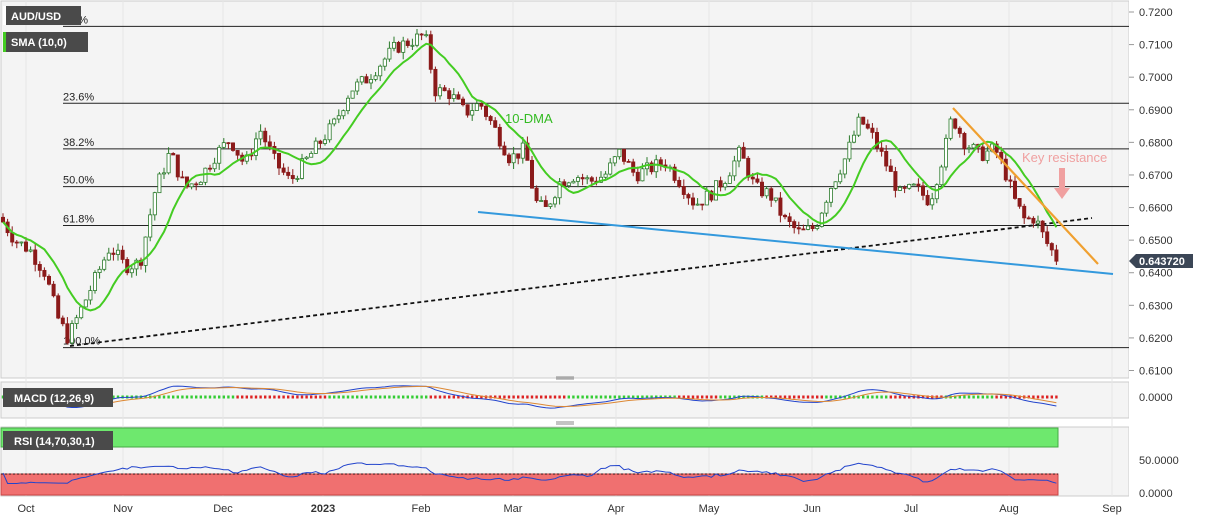 The image size is (1207, 526). What do you see at coordinates (123, 509) in the screenshot?
I see `x-tick-label: Nov` at bounding box center [123, 509].